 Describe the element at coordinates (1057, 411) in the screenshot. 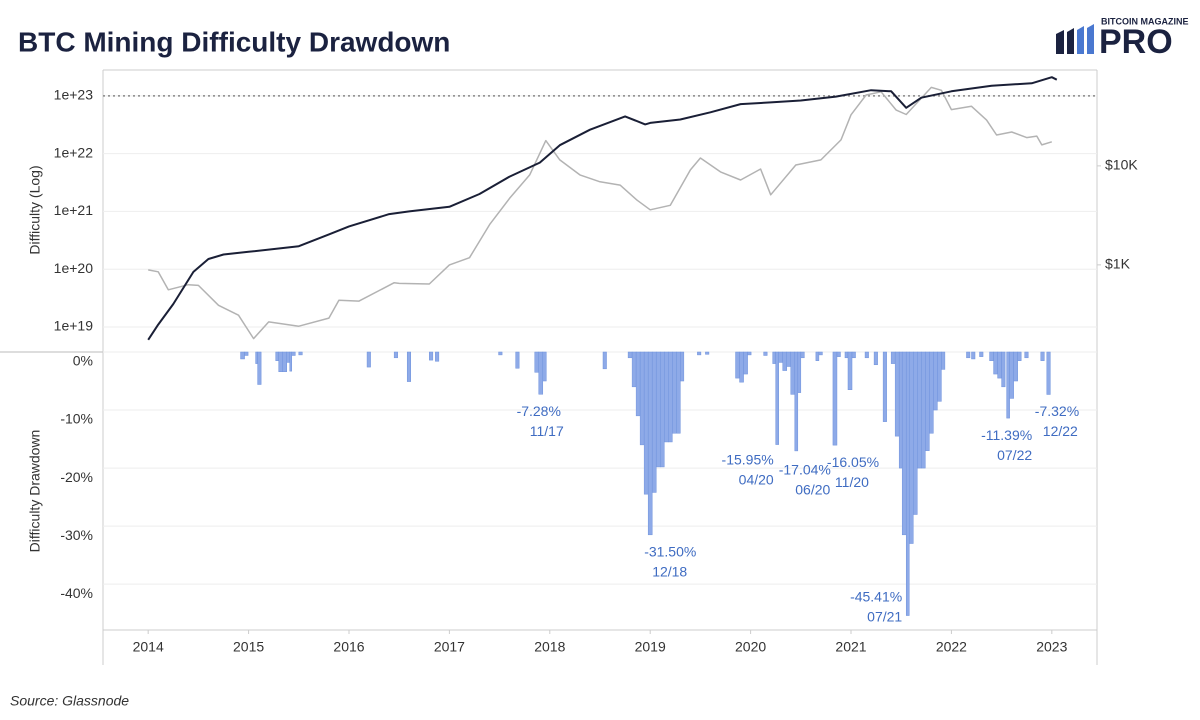

I see `annotation-label: -7.32%` at that location.